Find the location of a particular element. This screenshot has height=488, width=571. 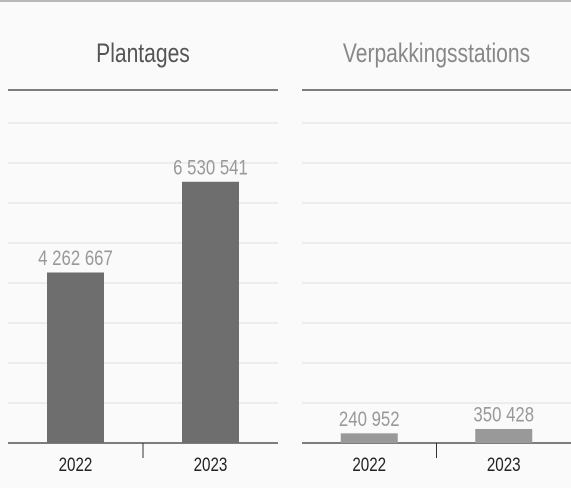

chart-title: Plantages is located at coordinates (143, 54).